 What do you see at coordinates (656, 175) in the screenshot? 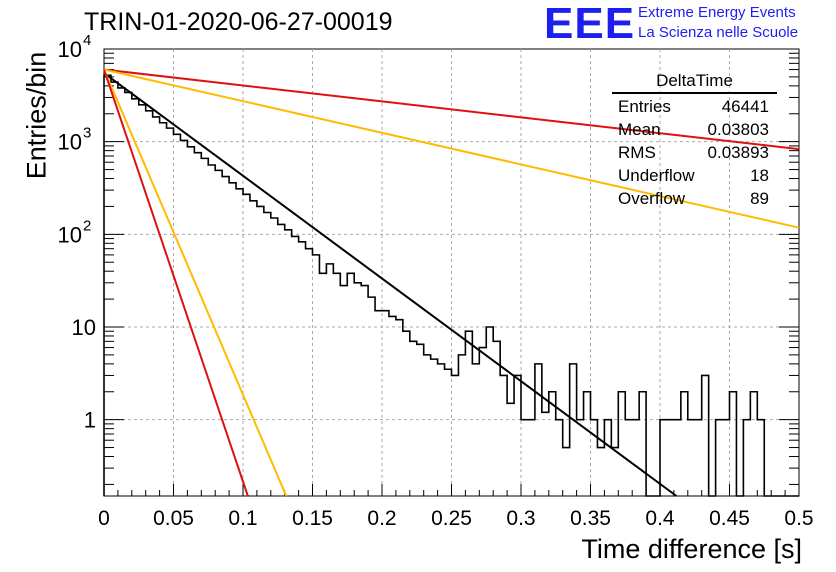
I see `stats-label: Underflow` at bounding box center [656, 175].